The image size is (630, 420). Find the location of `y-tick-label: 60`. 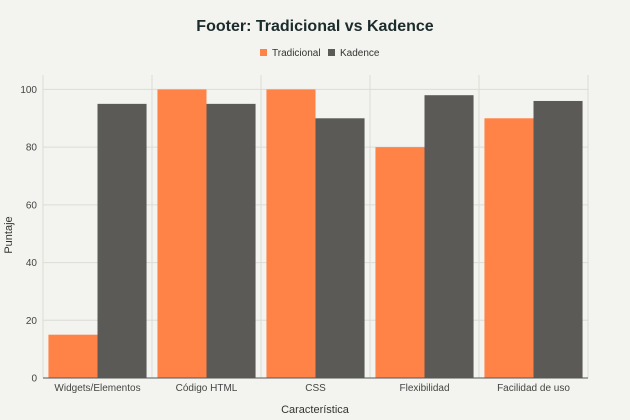

y-tick-label: 60 is located at coordinates (32, 205).